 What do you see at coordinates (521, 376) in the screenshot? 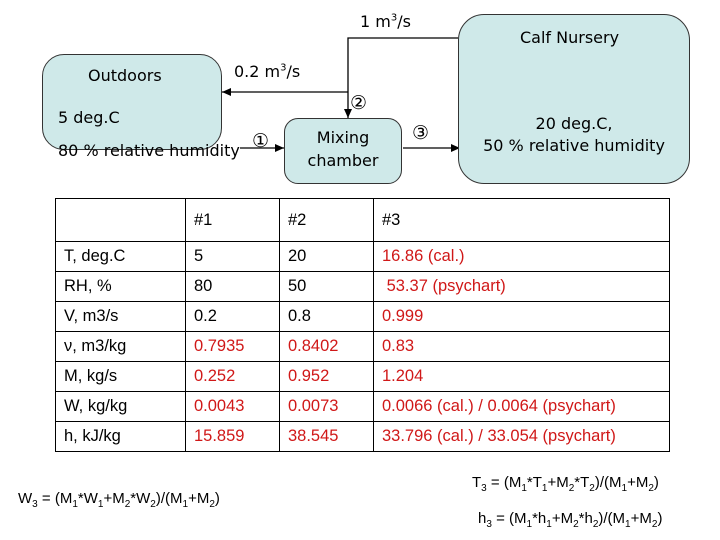
I see `state-3-value: 1.204` at bounding box center [521, 376].